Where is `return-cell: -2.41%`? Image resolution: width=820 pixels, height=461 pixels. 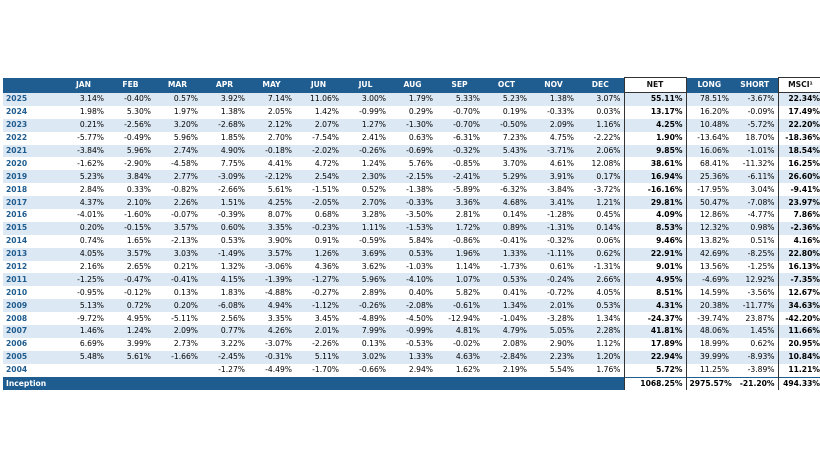 return-cell: -2.41% is located at coordinates (459, 177).